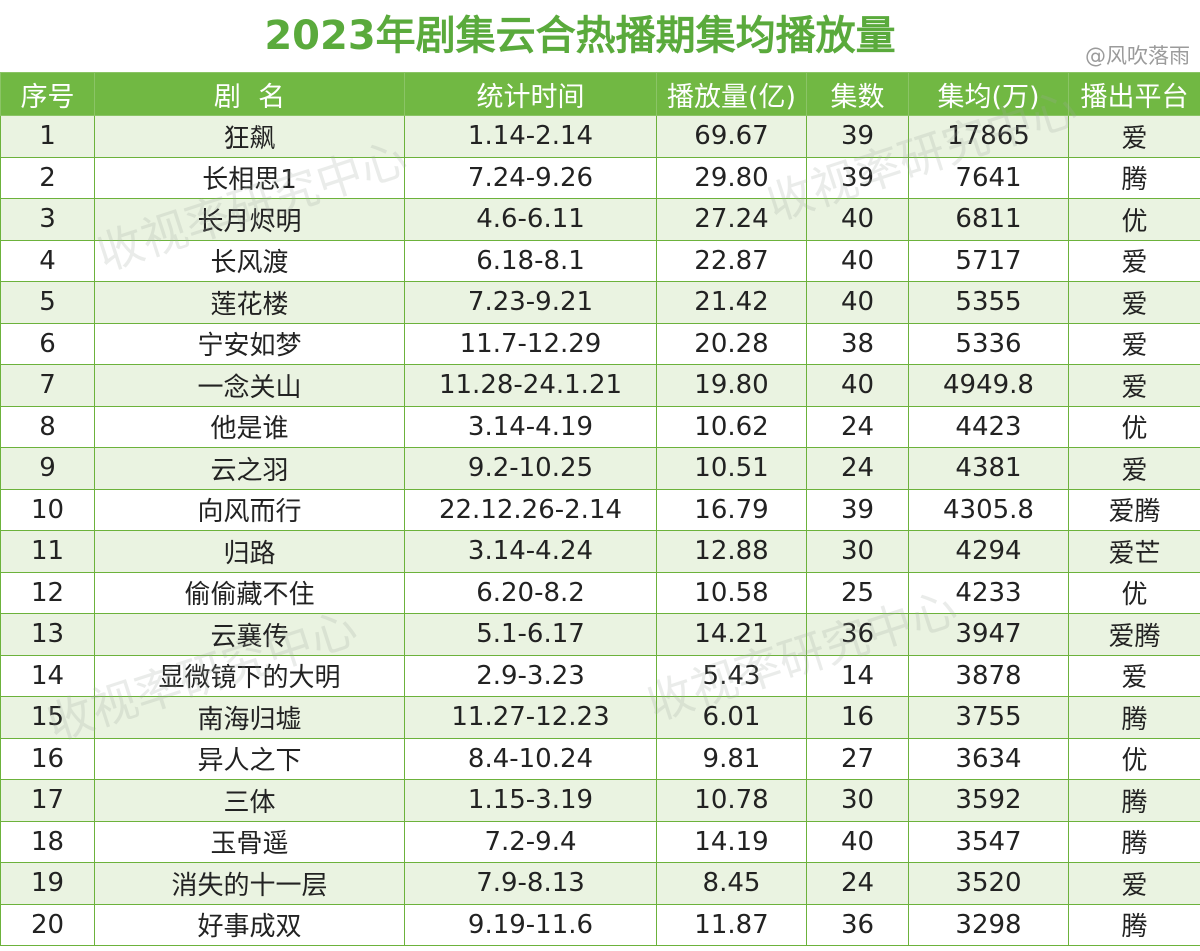  Describe the element at coordinates (731, 385) in the screenshot. I see `cell-views: 19.80` at that location.